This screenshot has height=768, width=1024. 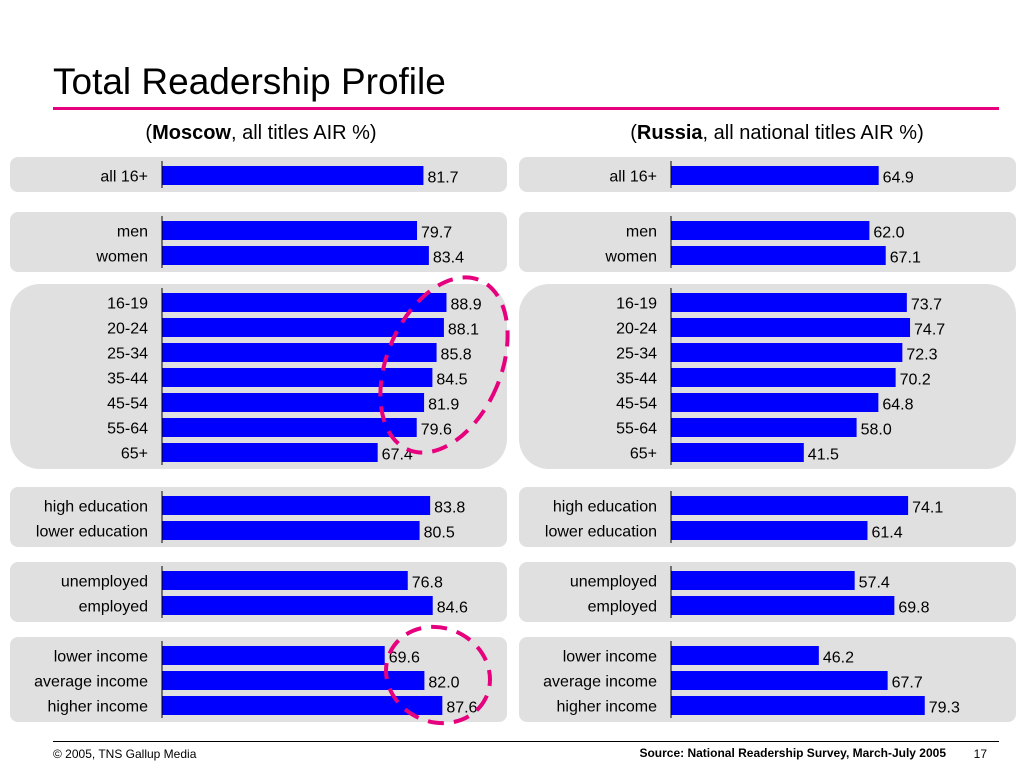 What do you see at coordinates (101, 657) in the screenshot?
I see `moscow-category-label-lower-income: lower income` at bounding box center [101, 657].